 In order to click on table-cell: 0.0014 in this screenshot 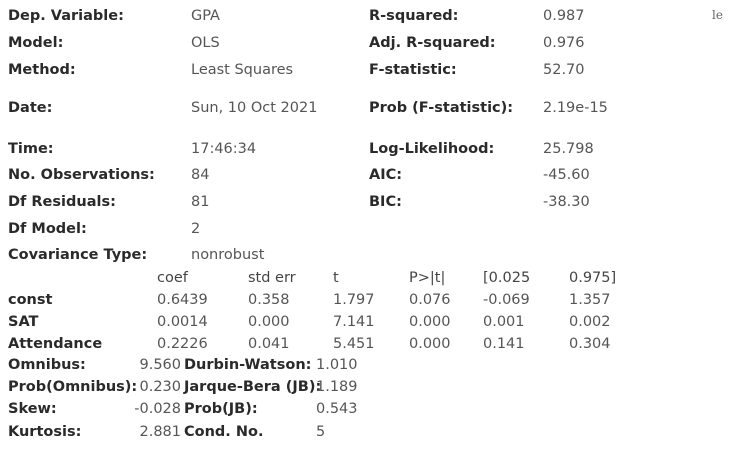, I will do `click(182, 322)`.